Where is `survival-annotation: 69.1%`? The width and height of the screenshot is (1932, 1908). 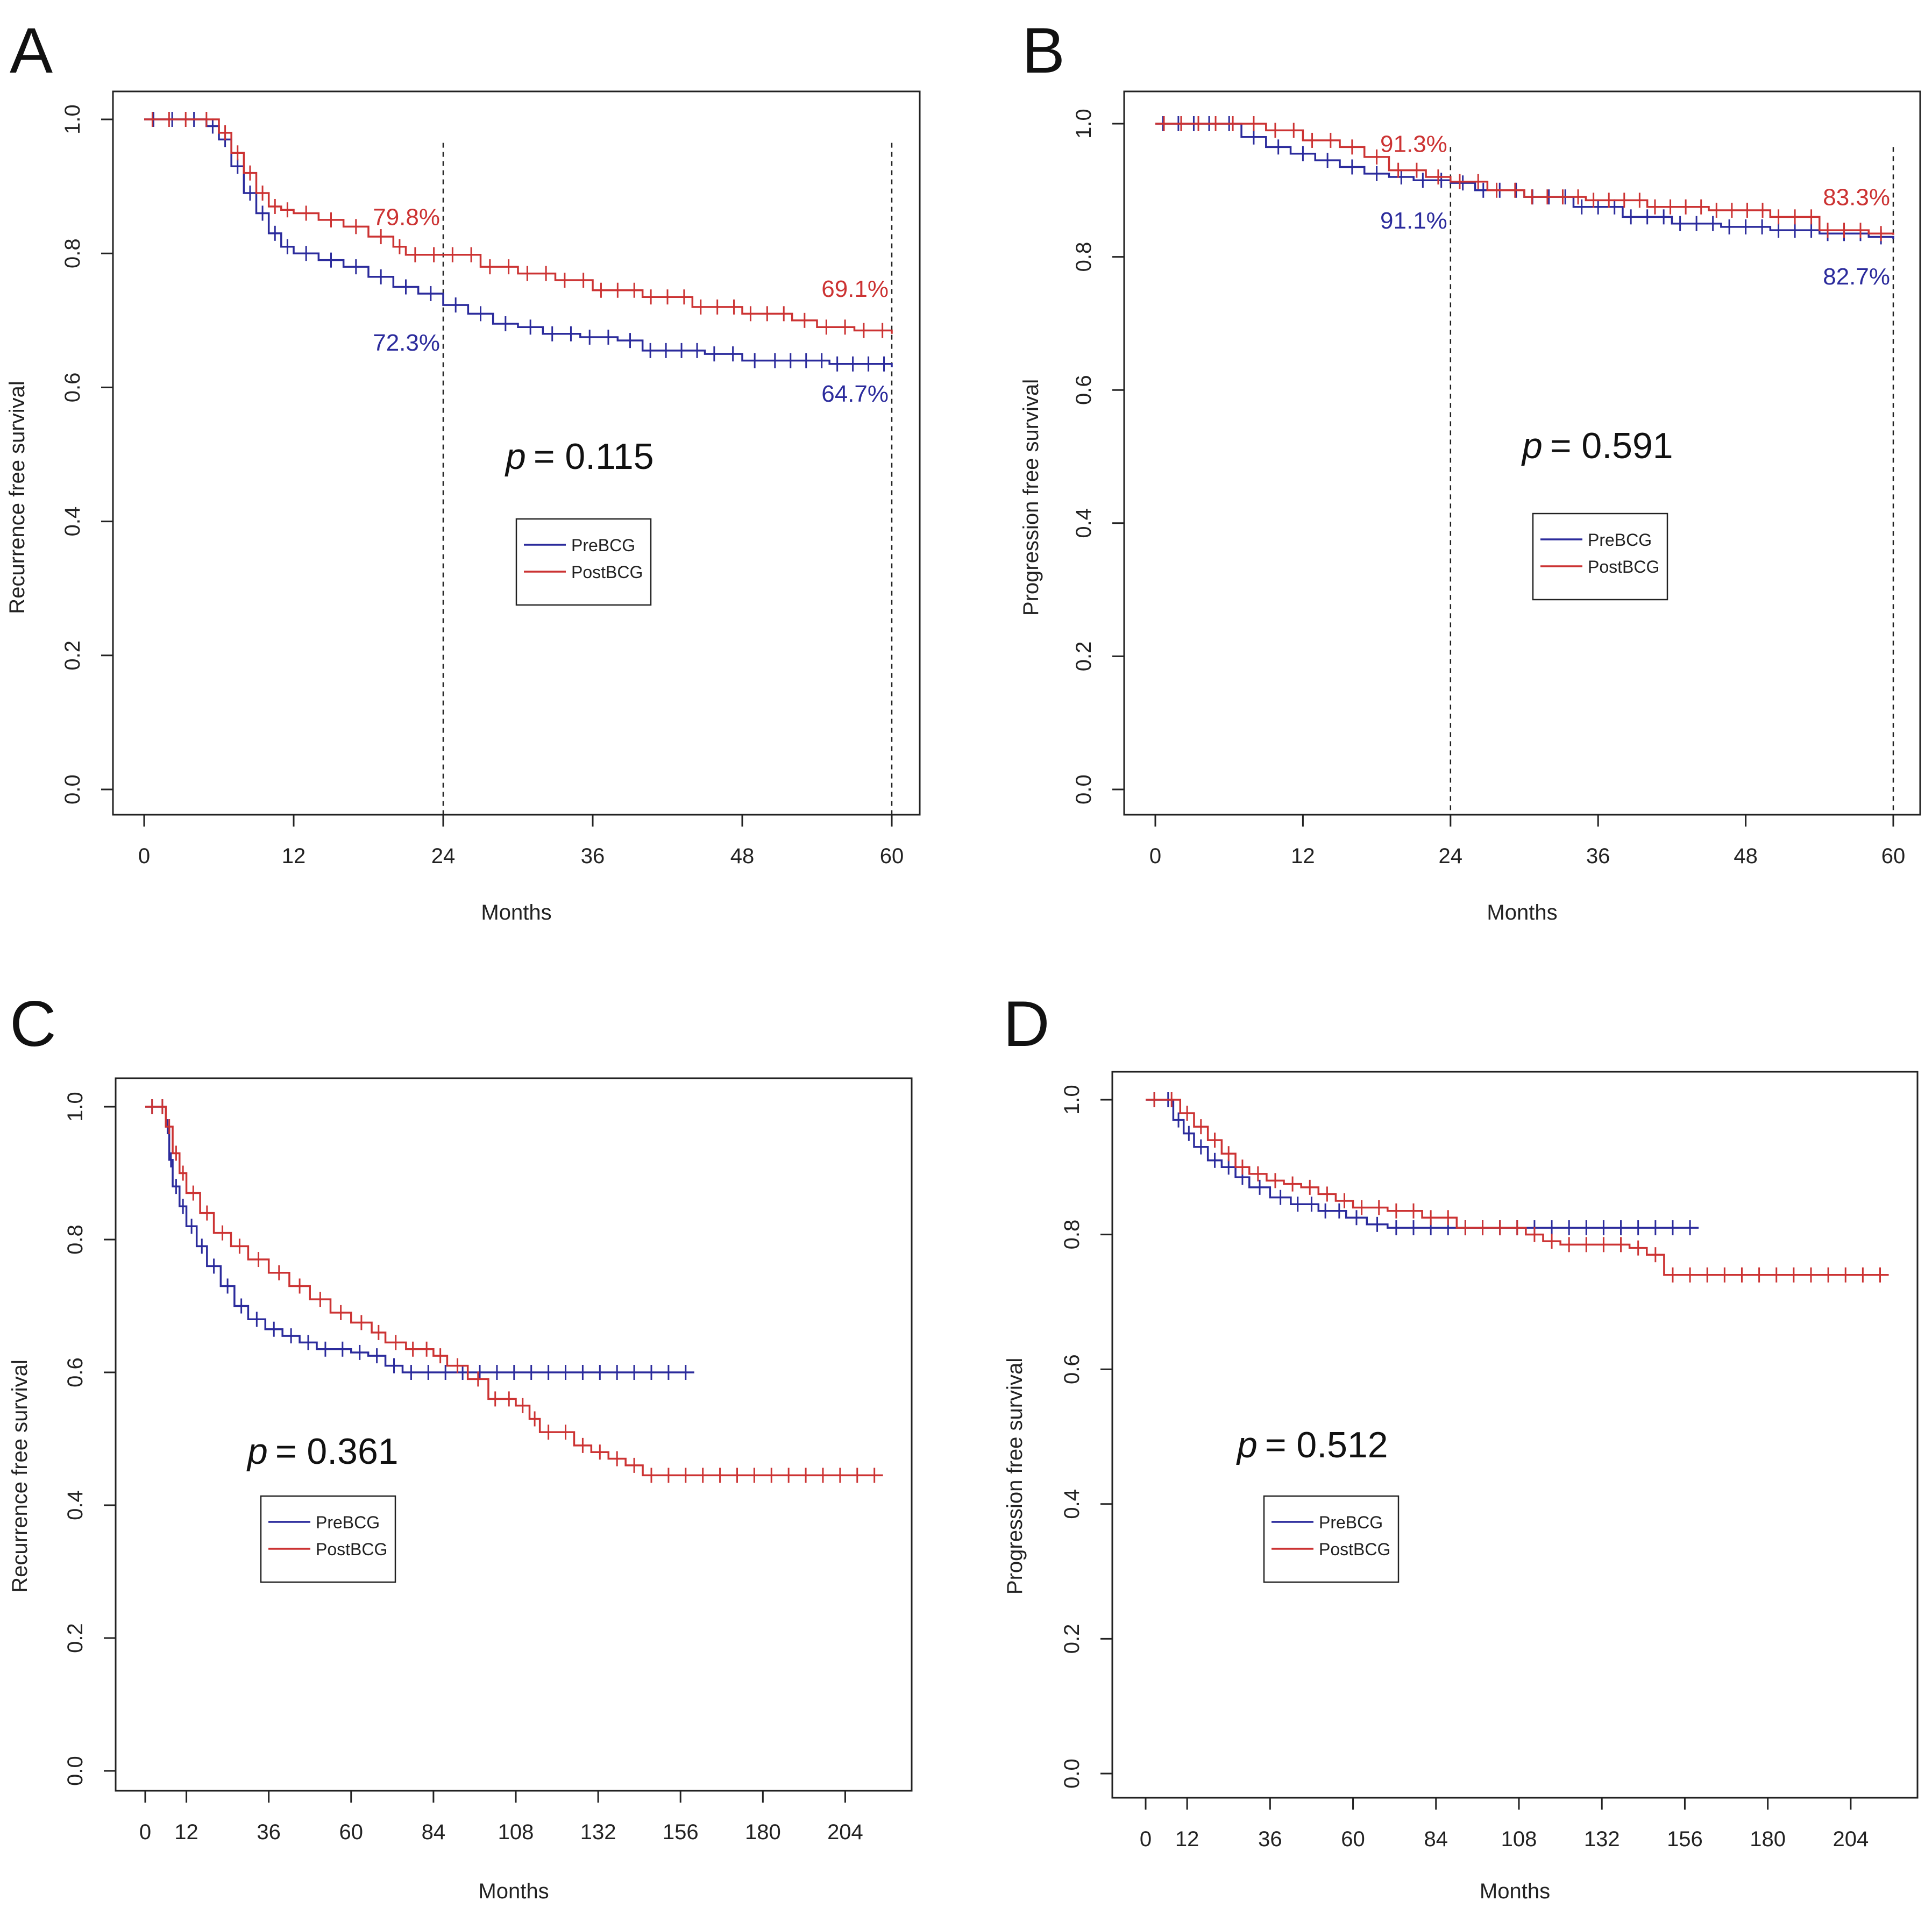 survival-annotation: 69.1% is located at coordinates (855, 289).